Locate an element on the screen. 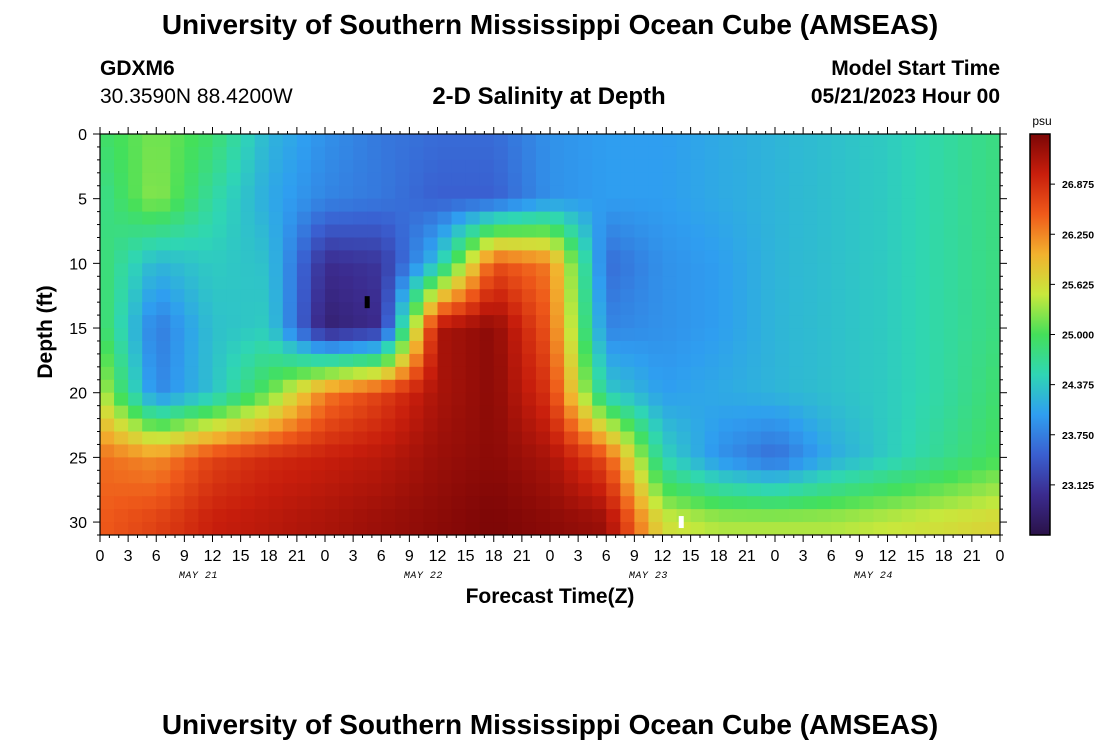 Image resolution: width=1100 pixels, height=750 pixels. x-day-label: MAY 22 is located at coordinates (423, 576).